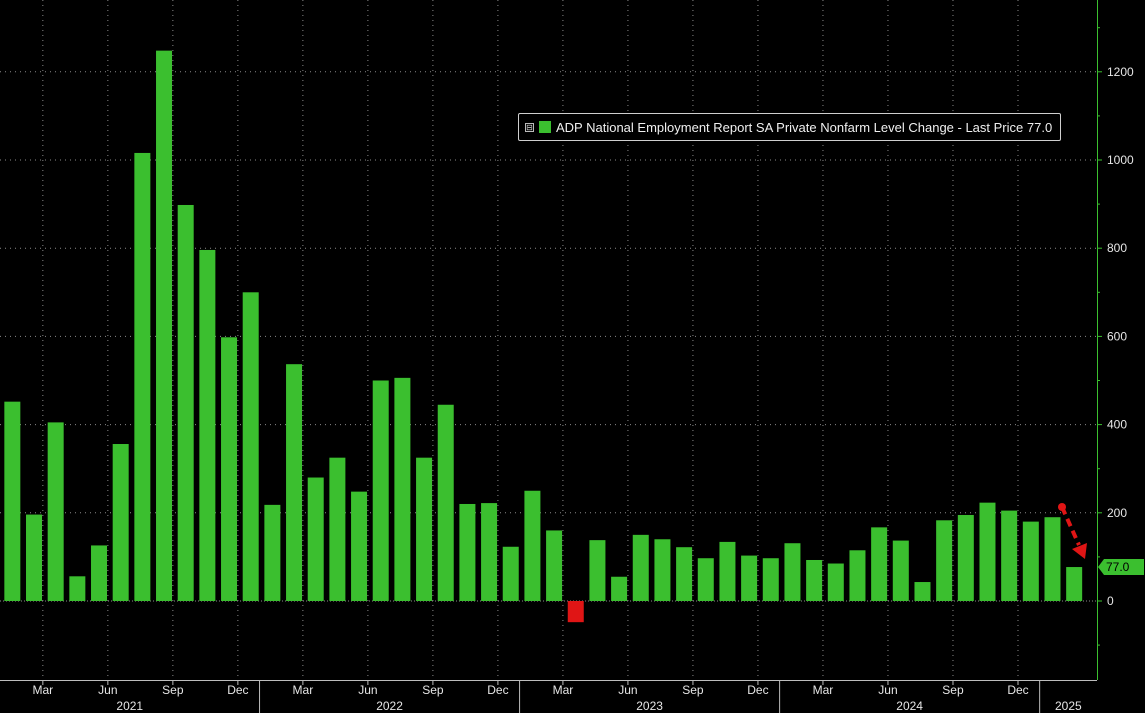 This screenshot has width=1145, height=713. Describe the element at coordinates (649, 706) in the screenshot. I see `year-label: 2023` at that location.